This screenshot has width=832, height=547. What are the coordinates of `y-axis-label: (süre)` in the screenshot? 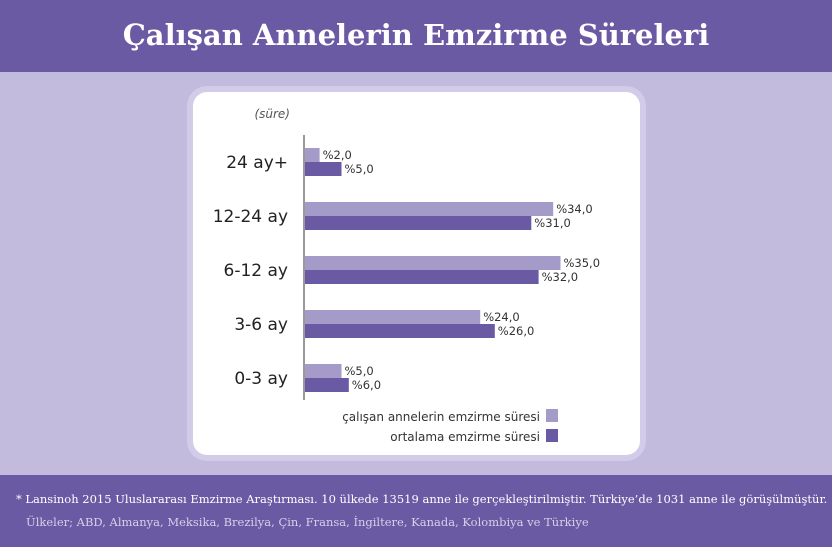 It's located at (272, 114).